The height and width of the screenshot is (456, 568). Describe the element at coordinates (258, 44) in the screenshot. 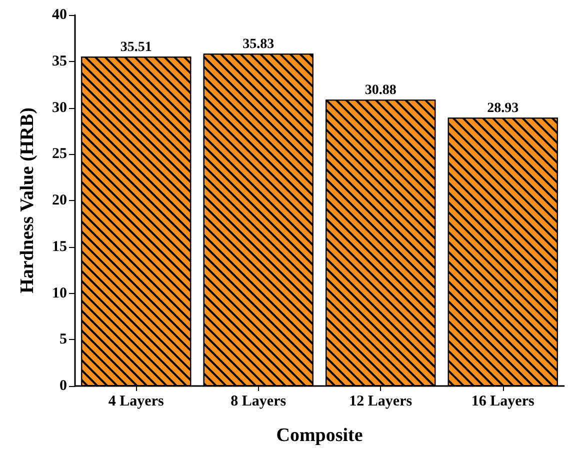

I see `data-label: 35.83` at that location.